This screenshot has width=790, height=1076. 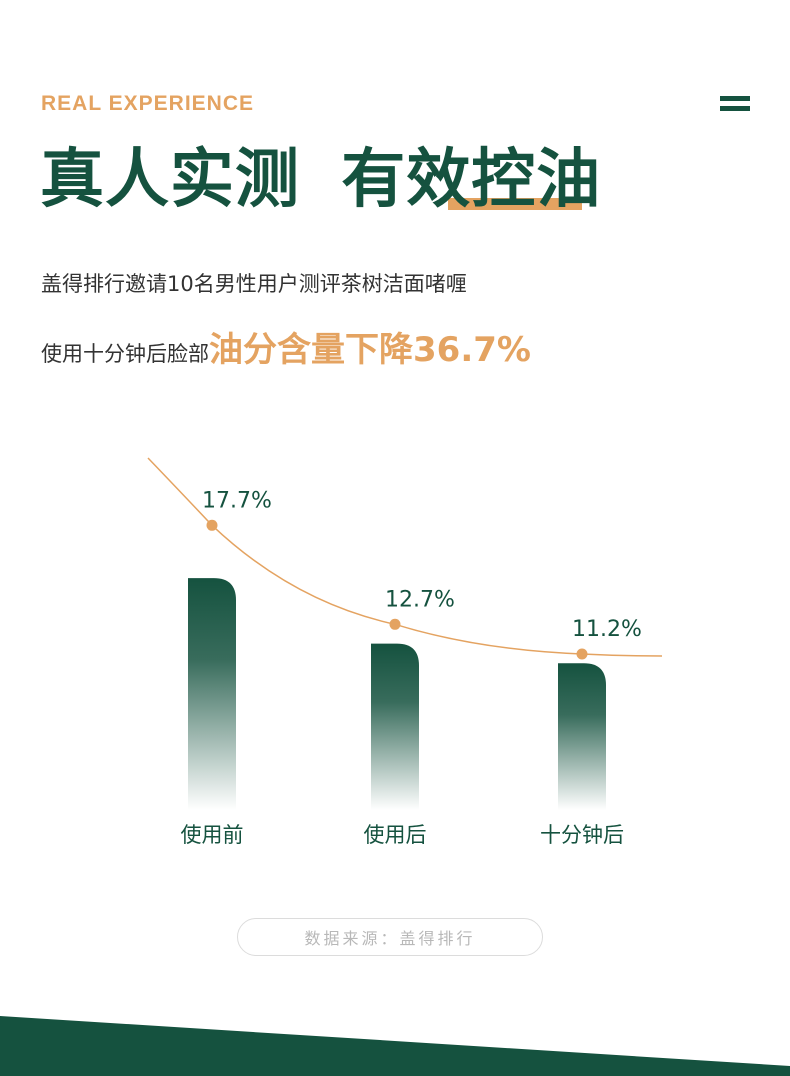 What do you see at coordinates (735, 105) in the screenshot?
I see `menu-icon` at bounding box center [735, 105].